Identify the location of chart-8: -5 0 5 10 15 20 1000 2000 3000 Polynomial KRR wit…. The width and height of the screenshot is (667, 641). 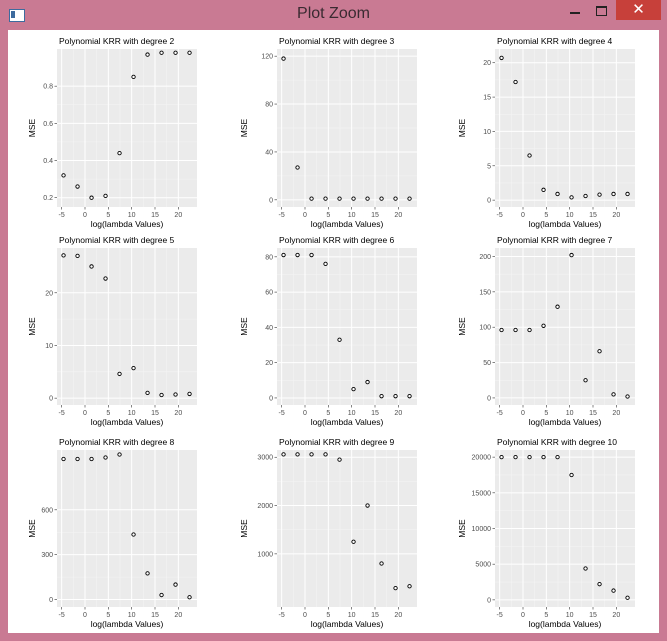
(328, 533).